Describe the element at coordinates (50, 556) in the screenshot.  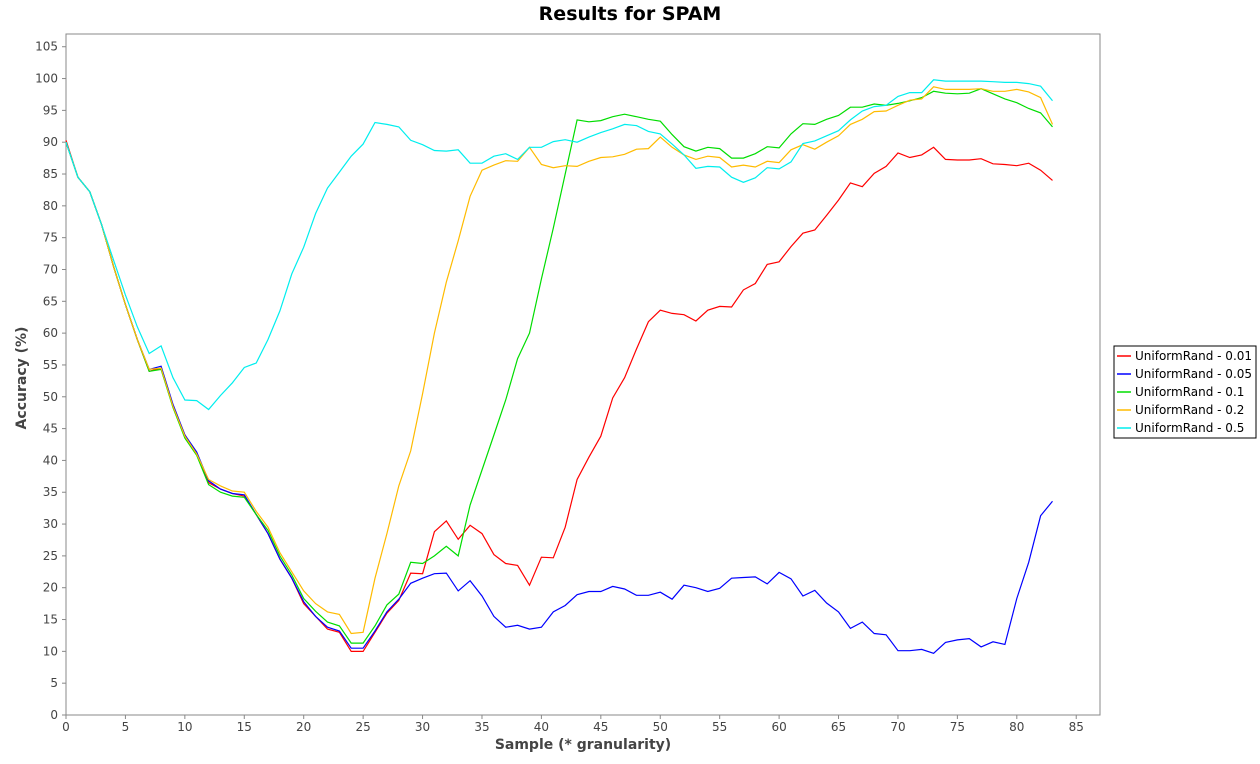
I see `y-tick-label: 25` at that location.